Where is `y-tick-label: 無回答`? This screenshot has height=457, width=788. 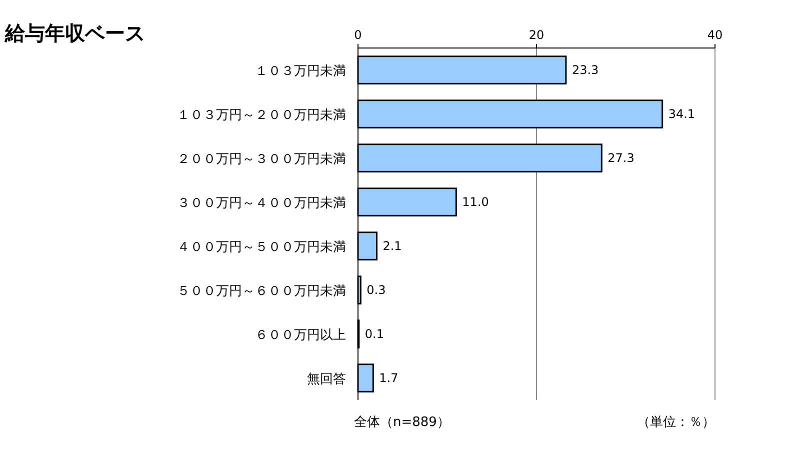 y-tick-label: 無回答 is located at coordinates (326, 379).